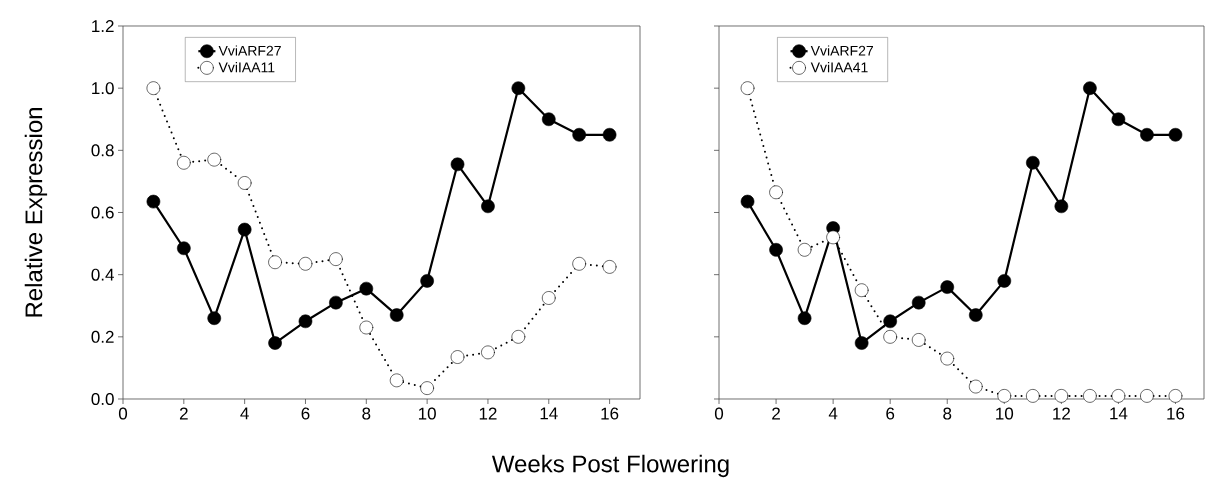 This screenshot has height=499, width=1223. I want to click on legend-label: VviIAA11, so click(246, 67).